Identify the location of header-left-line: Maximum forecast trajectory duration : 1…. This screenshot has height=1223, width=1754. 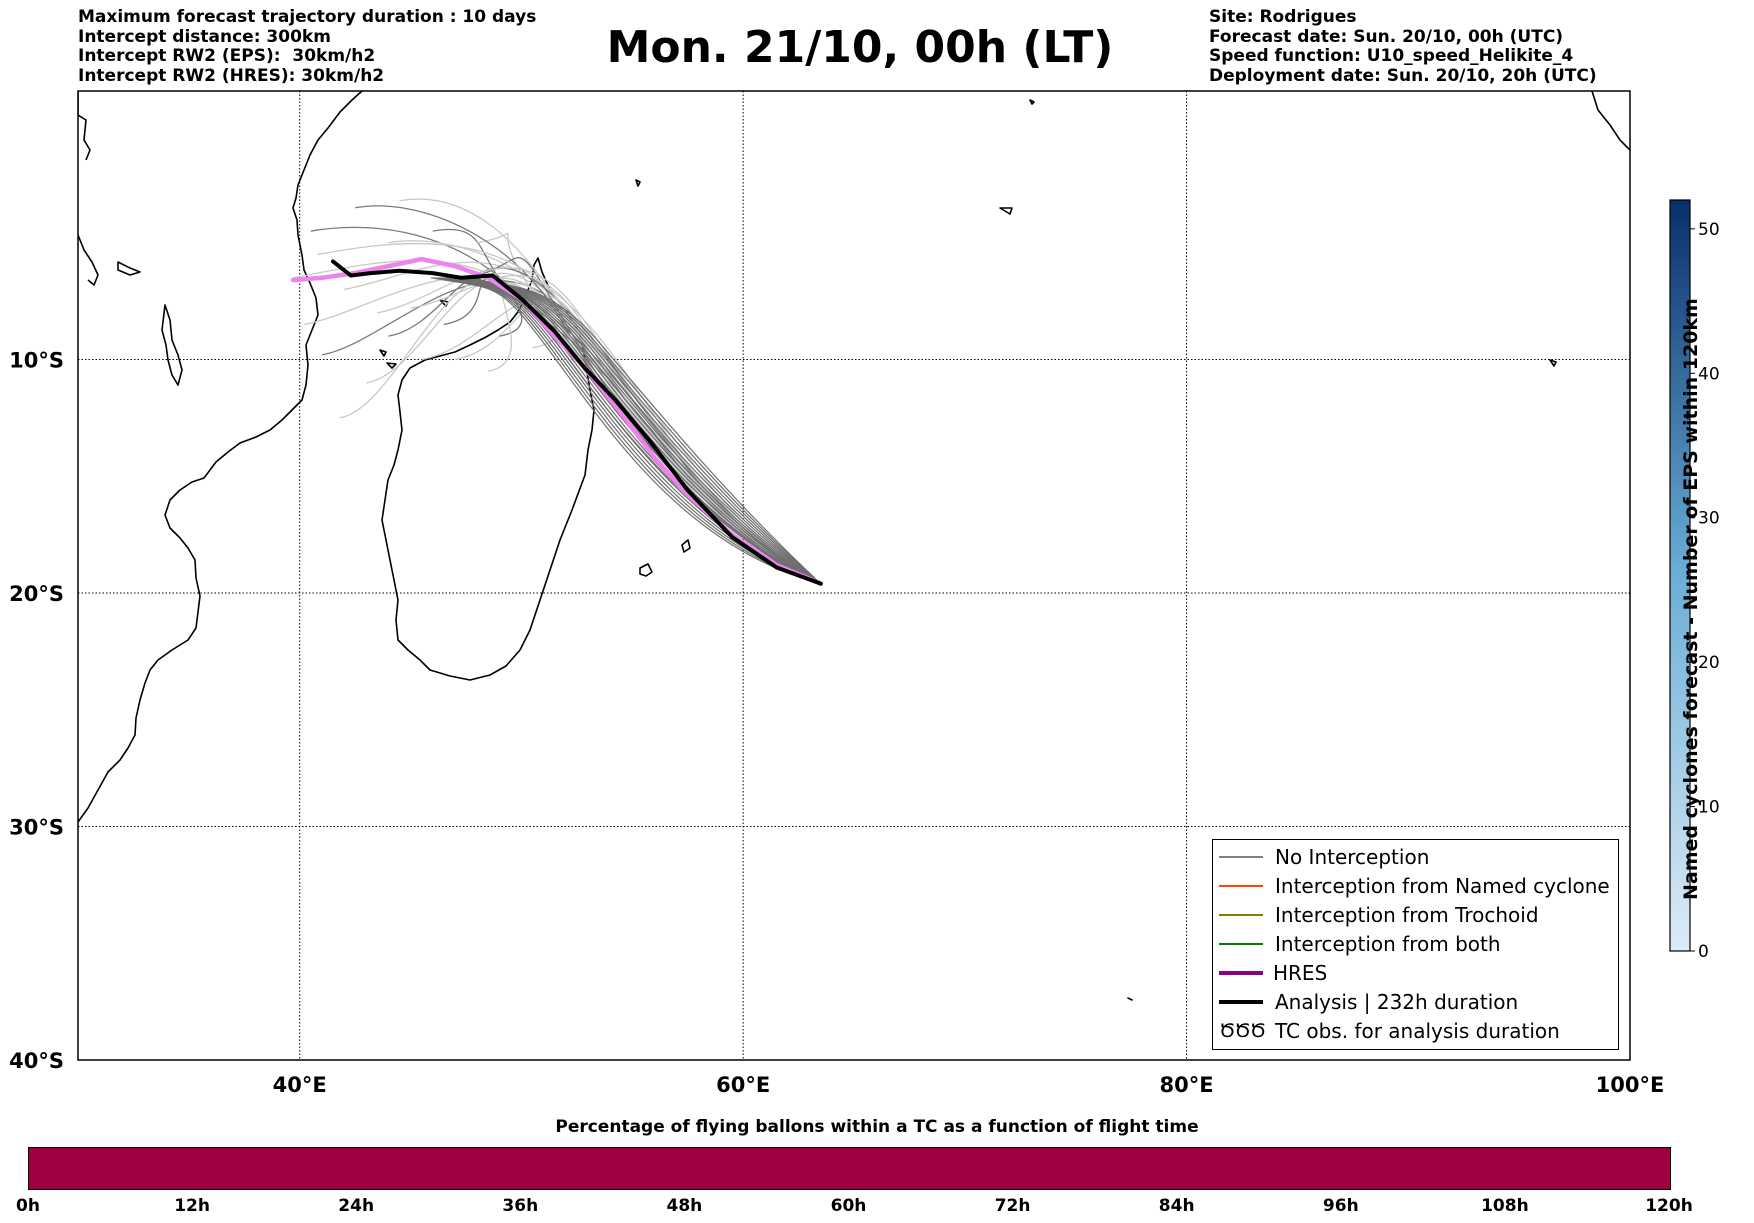
(307, 17).